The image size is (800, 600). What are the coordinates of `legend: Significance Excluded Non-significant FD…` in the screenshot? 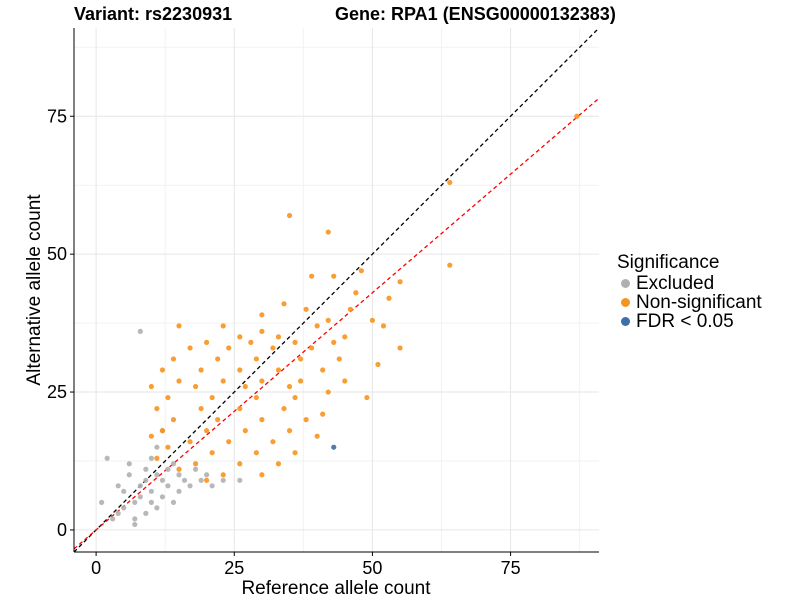 It's located at (689, 292).